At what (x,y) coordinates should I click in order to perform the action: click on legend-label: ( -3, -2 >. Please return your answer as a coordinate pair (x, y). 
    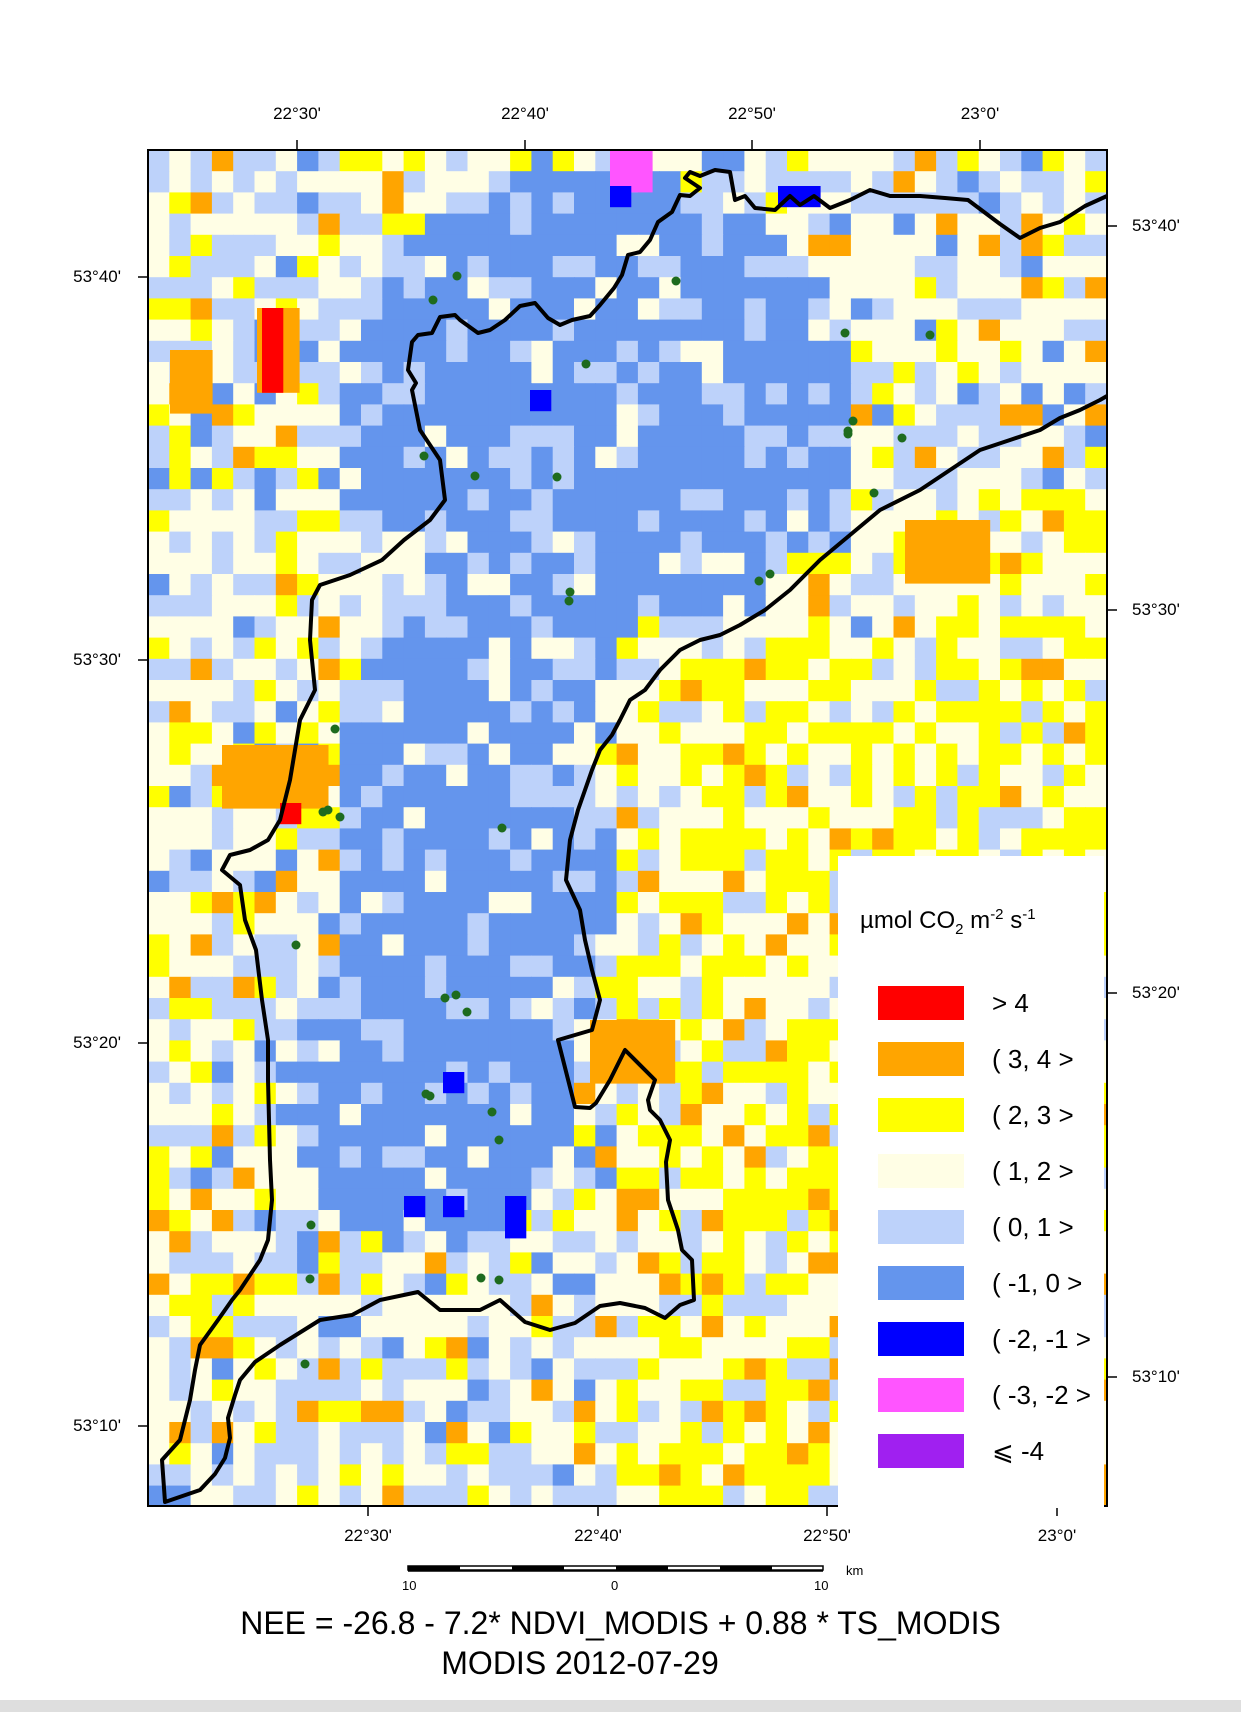
    Looking at the image, I should click on (1041, 1395).